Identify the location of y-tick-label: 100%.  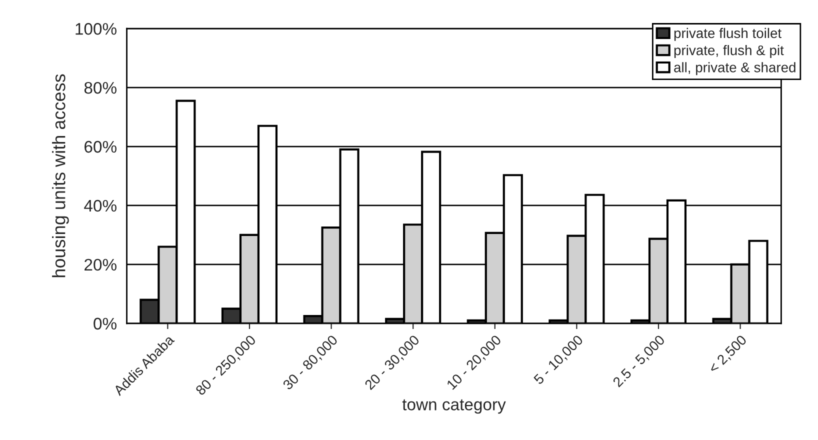
(96, 29).